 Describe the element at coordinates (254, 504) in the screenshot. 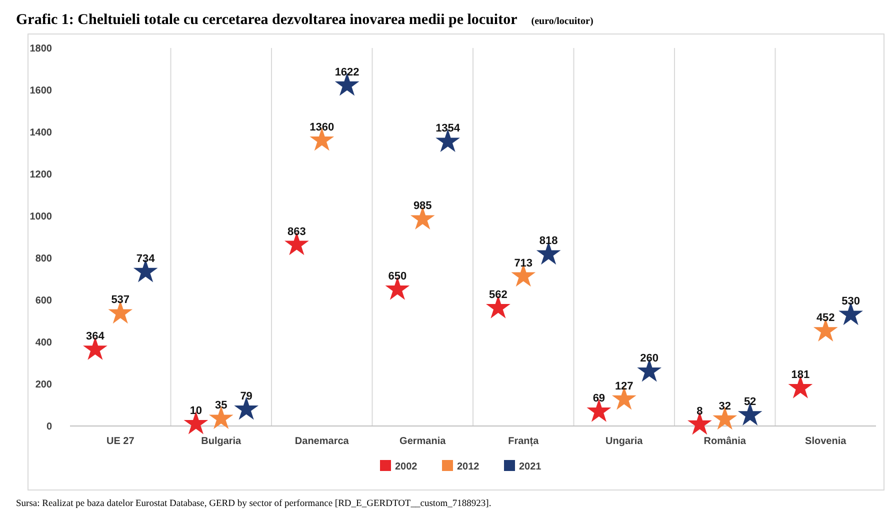

I see `text: Sursa: Realizat pe baza datelor Eurostat Database, GERD by sector of performance [RD_E_GERDTOT__custom_7188923].` at that location.